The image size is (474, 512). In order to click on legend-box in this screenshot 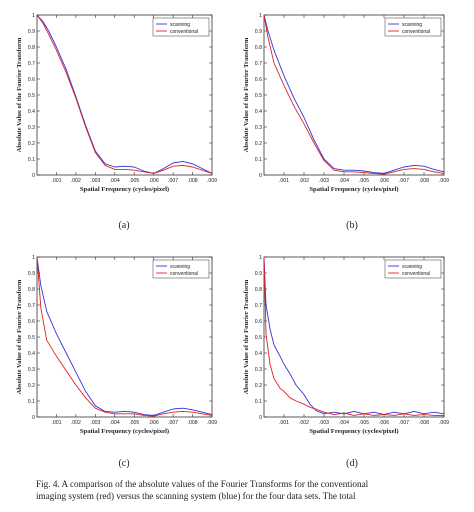, I will do `click(181, 27)`.